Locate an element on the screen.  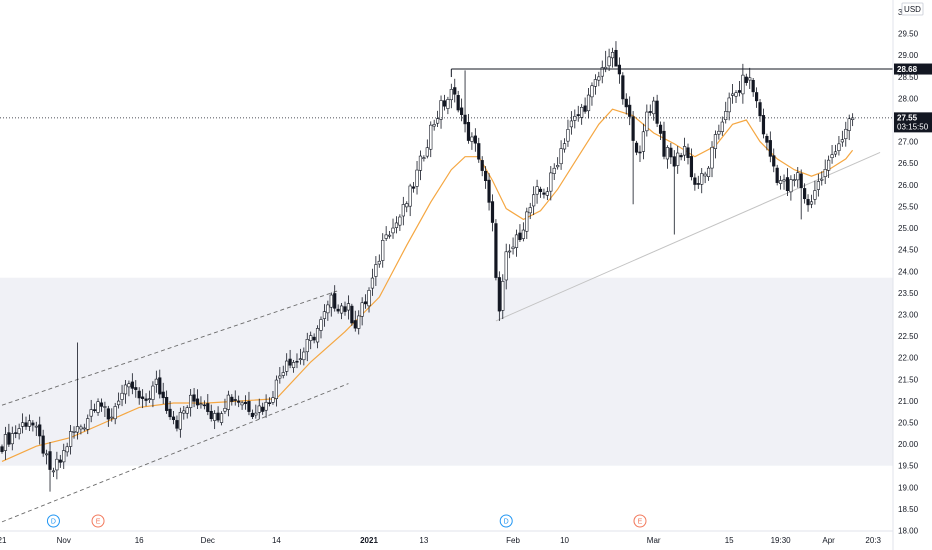
currency-label: USD is located at coordinates (912, 9).